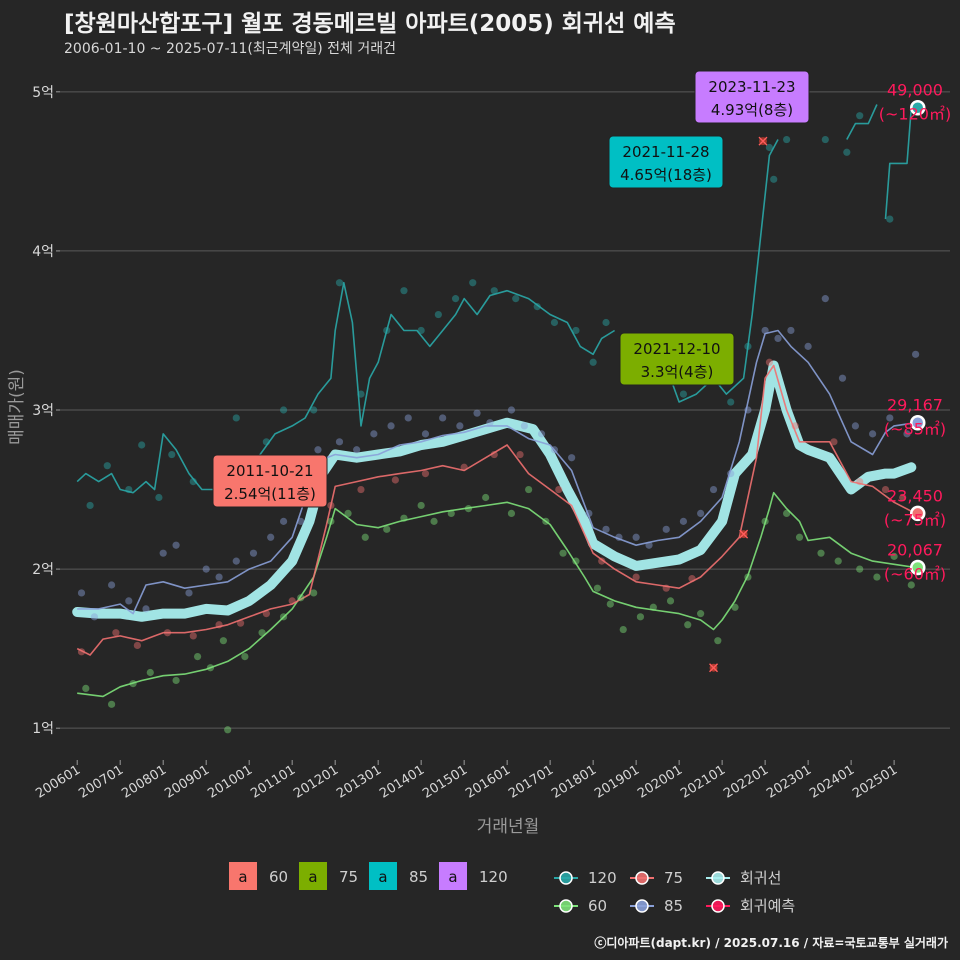 Image resolution: width=960 pixels, height=960 pixels. I want to click on y-tick-label: 3억, so click(43, 411).